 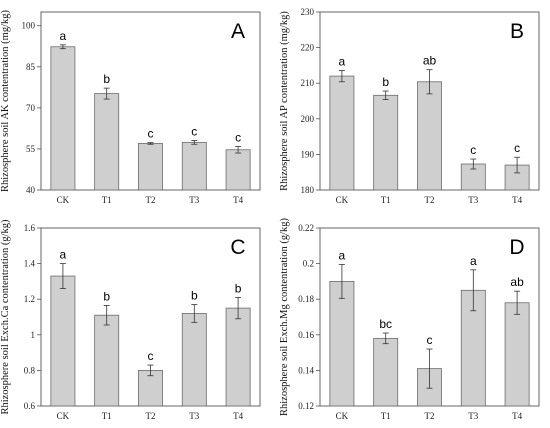 I want to click on panel-letter: C, so click(x=237, y=247).